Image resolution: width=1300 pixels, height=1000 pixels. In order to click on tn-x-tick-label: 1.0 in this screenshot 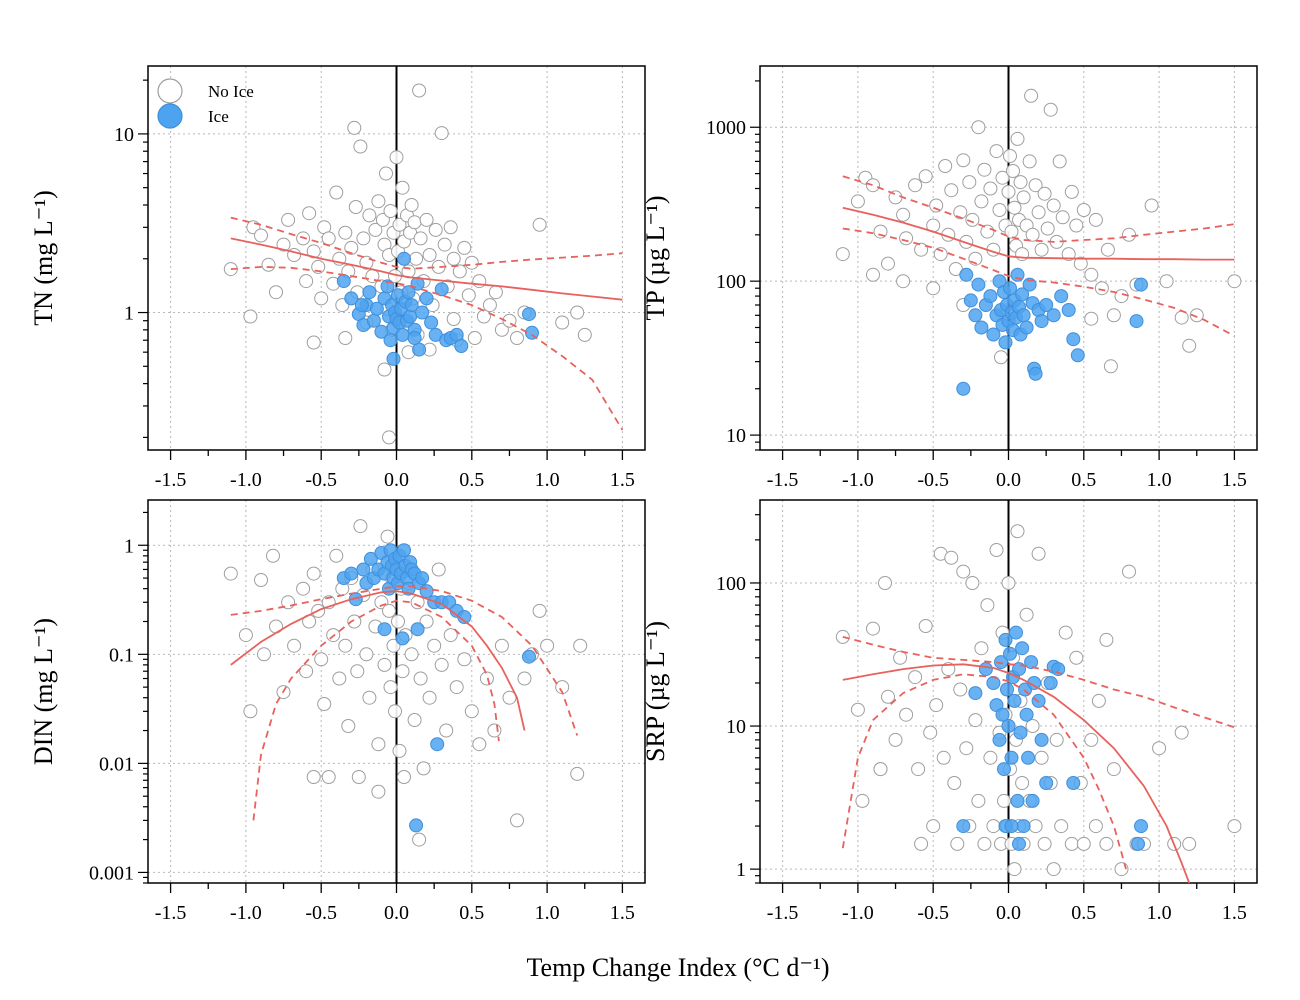, I will do `click(547, 480)`.